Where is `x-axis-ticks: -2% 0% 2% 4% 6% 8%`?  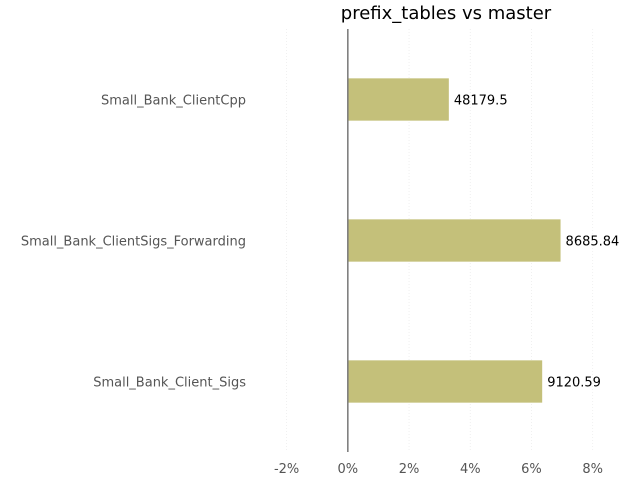
x-axis-ticks: -2% 0% 2% 4% 6% 8% is located at coordinates (438, 469).